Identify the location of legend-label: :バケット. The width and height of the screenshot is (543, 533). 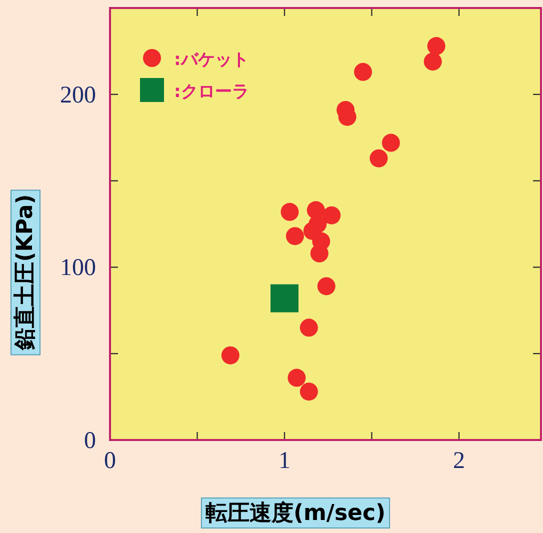
(211, 60).